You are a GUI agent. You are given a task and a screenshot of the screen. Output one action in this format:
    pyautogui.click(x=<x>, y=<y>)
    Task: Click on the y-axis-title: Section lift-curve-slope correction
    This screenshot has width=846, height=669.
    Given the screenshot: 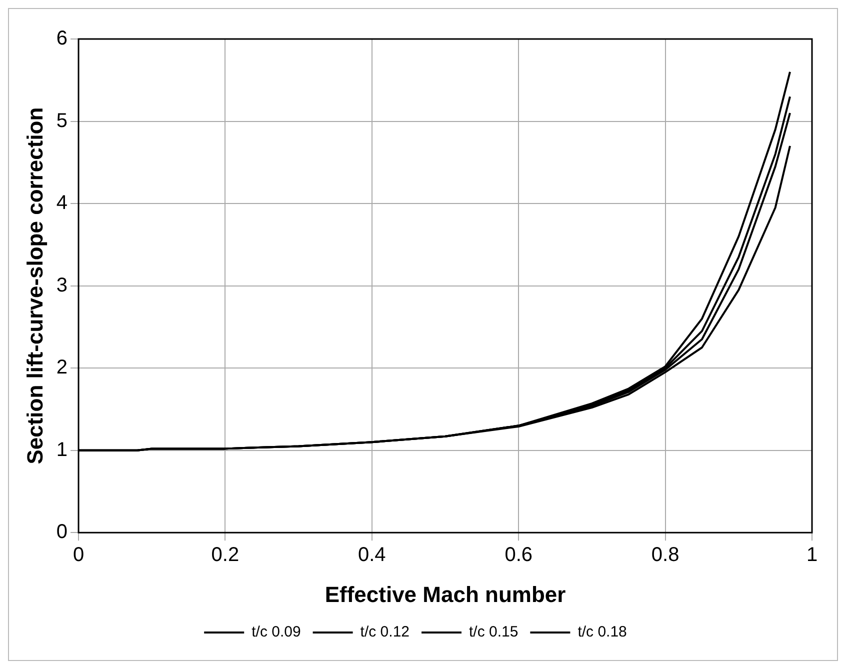 What is the action you would take?
    pyautogui.click(x=35, y=285)
    